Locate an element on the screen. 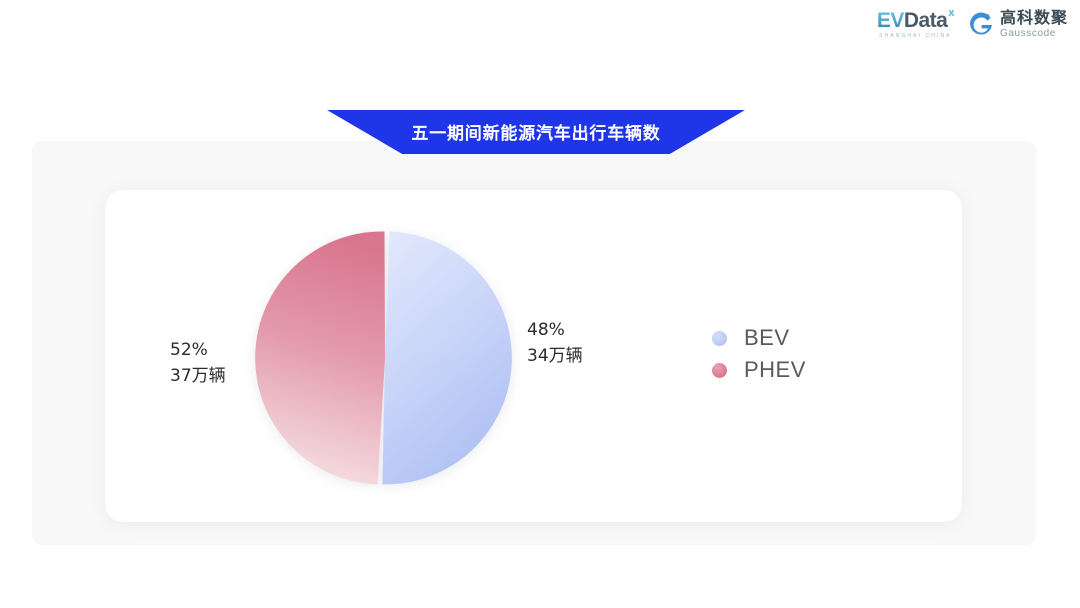  pie-chart-svg is located at coordinates (383, 358).